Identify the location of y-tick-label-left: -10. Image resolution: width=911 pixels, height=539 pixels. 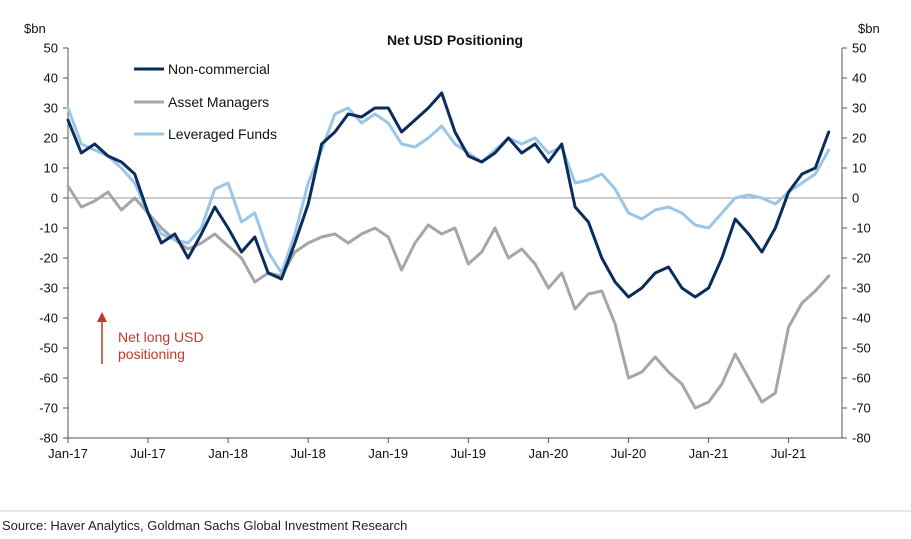
(48, 228).